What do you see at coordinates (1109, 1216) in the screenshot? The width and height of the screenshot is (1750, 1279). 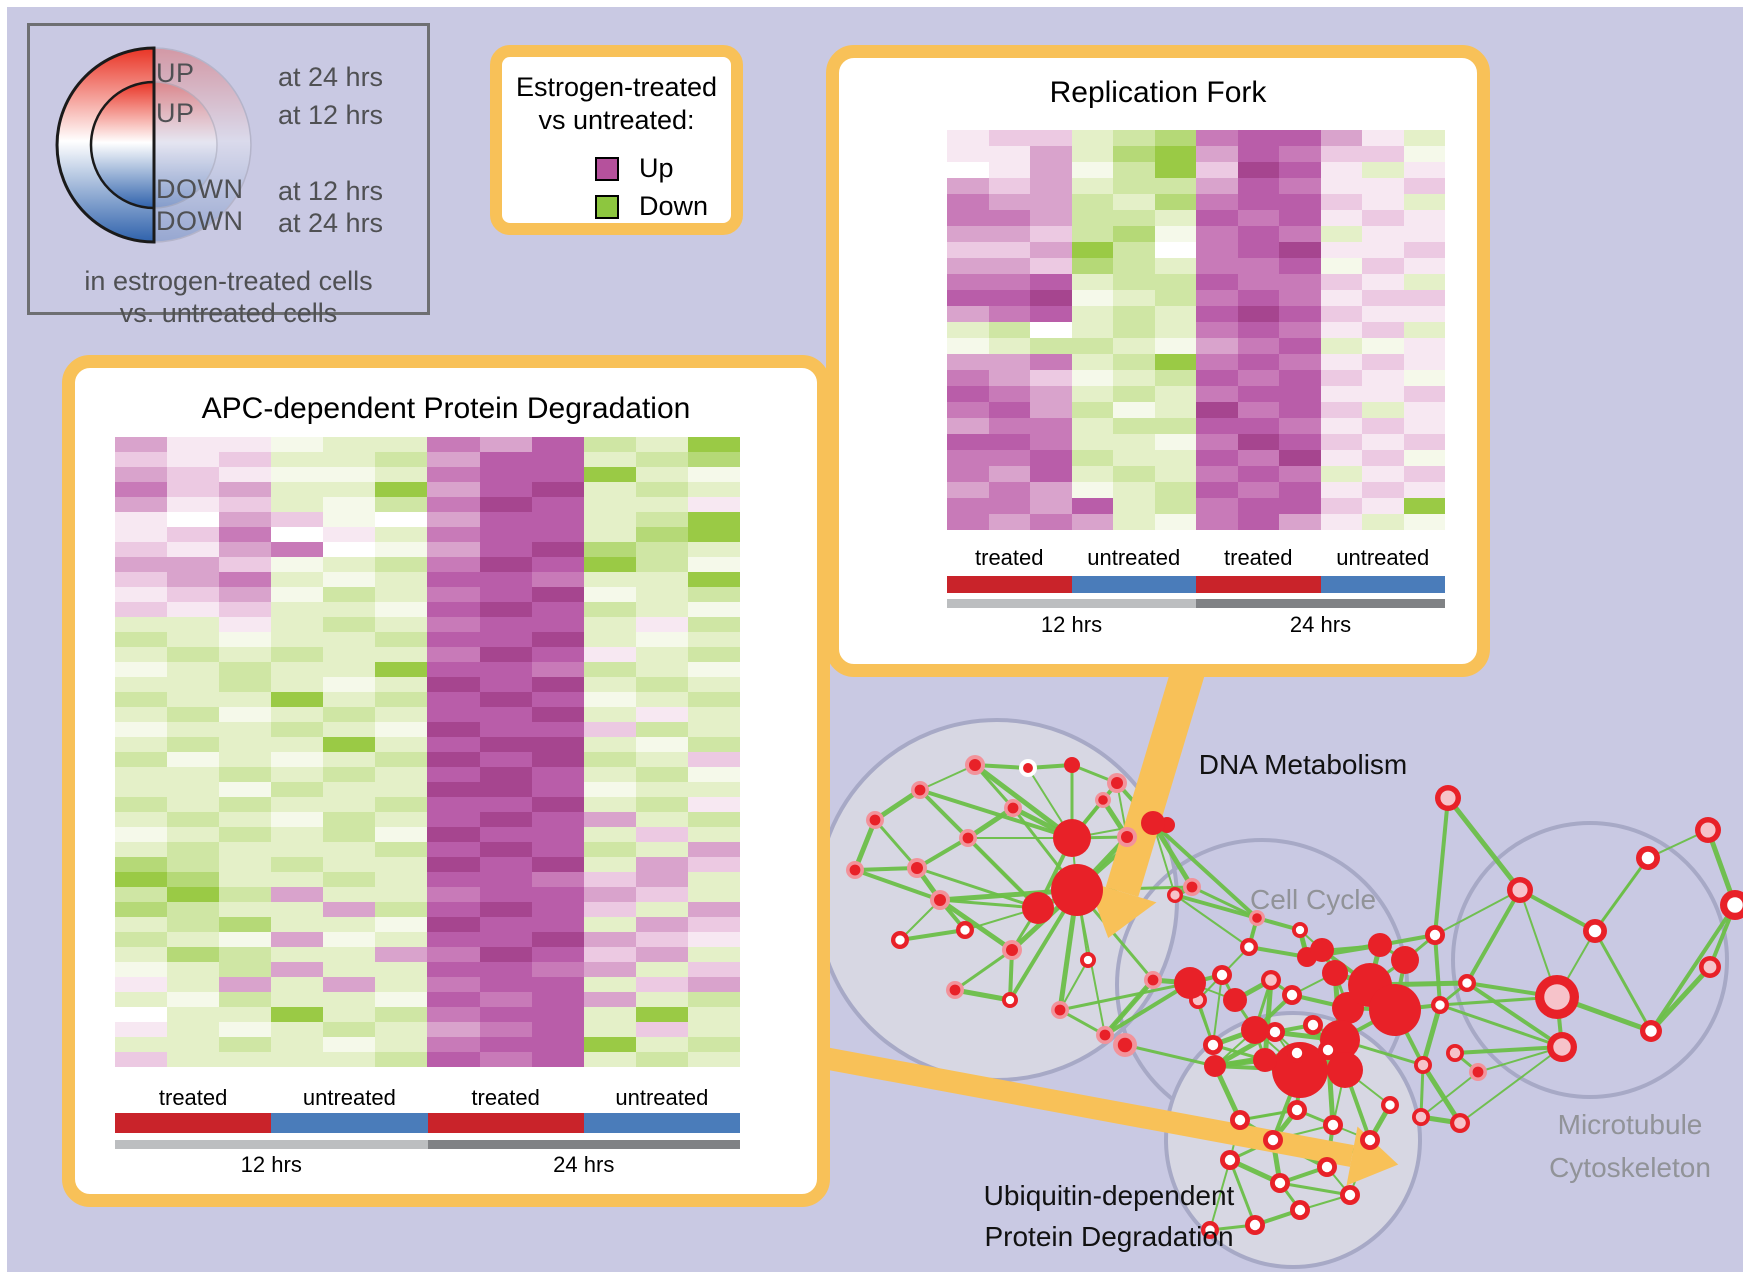 I see `cluster-label-ubiquitin: Ubiquitin-dependent Protein Degradation` at bounding box center [1109, 1216].